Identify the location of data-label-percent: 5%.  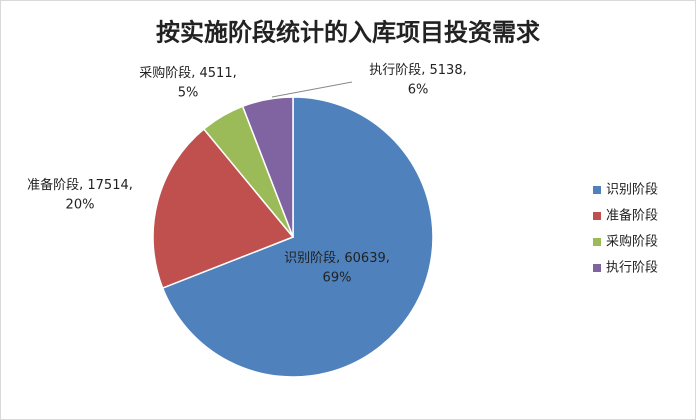
(188, 93).